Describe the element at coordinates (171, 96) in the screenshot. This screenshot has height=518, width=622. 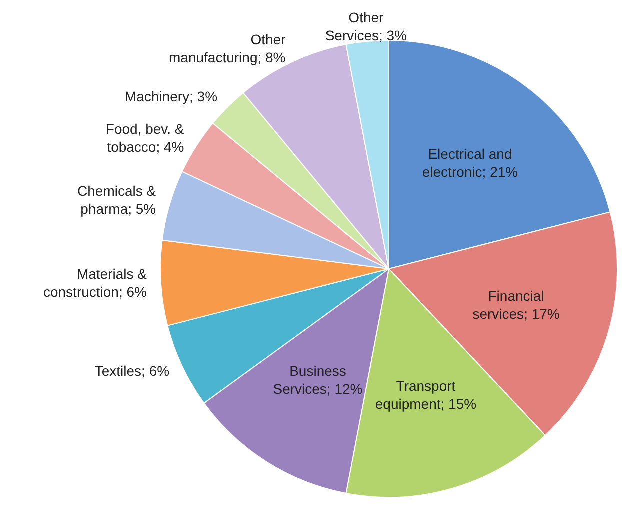
I see `slice-label: Machinery; 3%` at that location.